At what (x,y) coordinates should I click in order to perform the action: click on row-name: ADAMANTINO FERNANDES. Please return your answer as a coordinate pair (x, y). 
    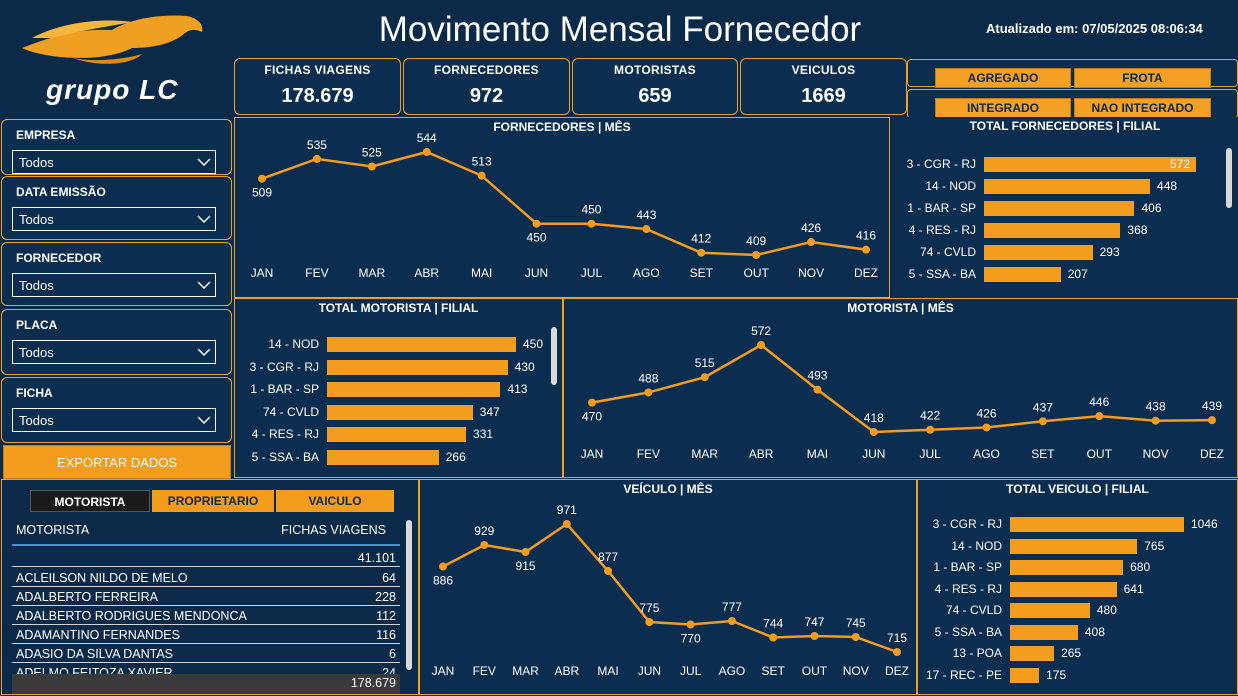
    Looking at the image, I should click on (98, 635).